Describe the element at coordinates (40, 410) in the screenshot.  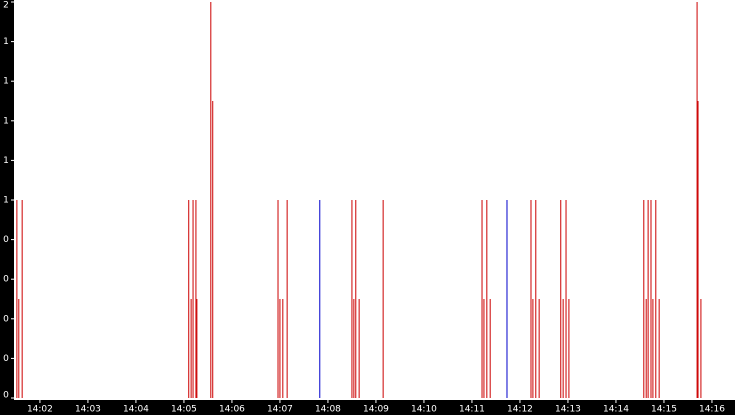
I see `x-tick-label: 14:02` at that location.